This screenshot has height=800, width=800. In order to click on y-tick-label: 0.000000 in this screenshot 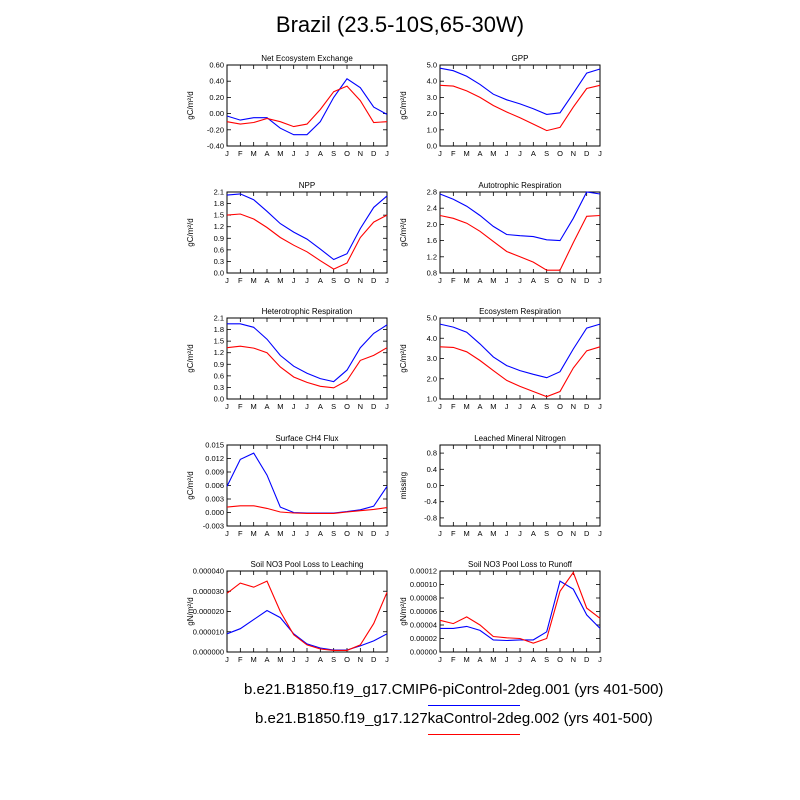, I will do `click(208, 652)`.